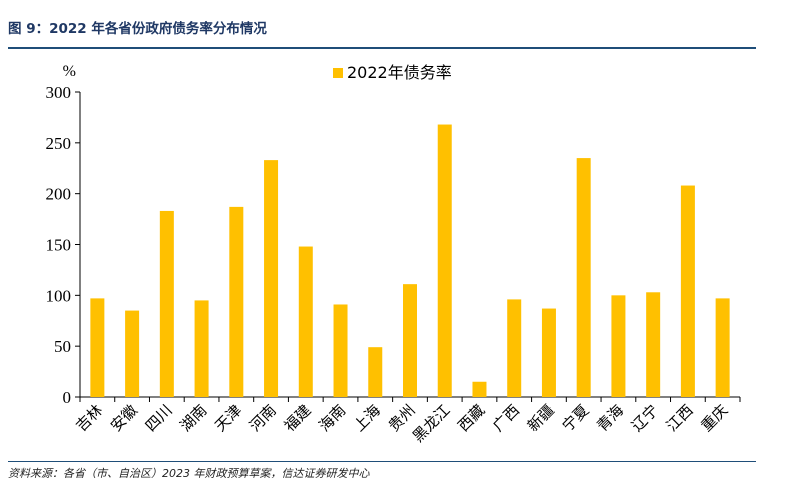 The image size is (790, 491). What do you see at coordinates (653, 344) in the screenshot?
I see `bar-辽宁` at bounding box center [653, 344].